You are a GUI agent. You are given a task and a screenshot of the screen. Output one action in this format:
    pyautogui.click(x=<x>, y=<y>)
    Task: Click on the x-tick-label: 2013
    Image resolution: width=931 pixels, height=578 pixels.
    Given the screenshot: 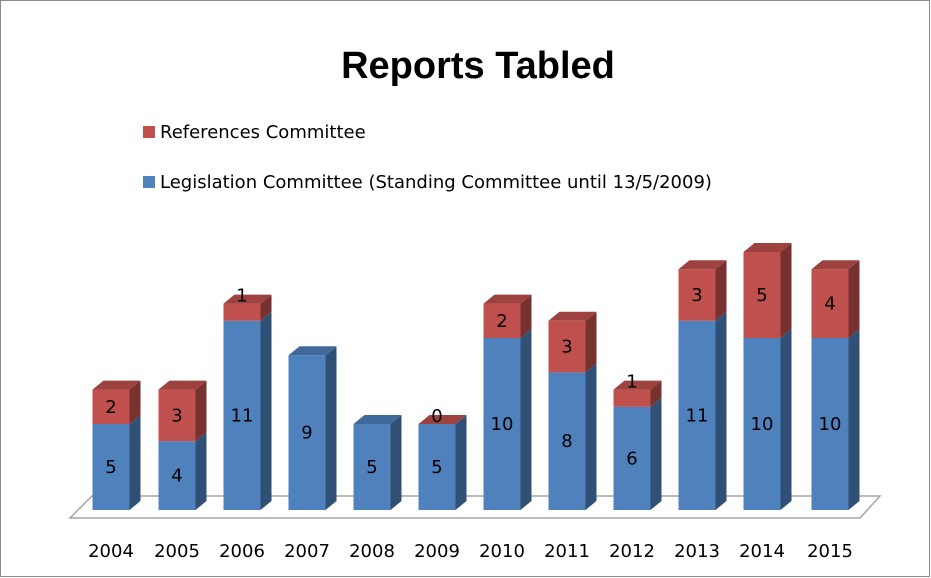 What is the action you would take?
    pyautogui.click(x=697, y=551)
    